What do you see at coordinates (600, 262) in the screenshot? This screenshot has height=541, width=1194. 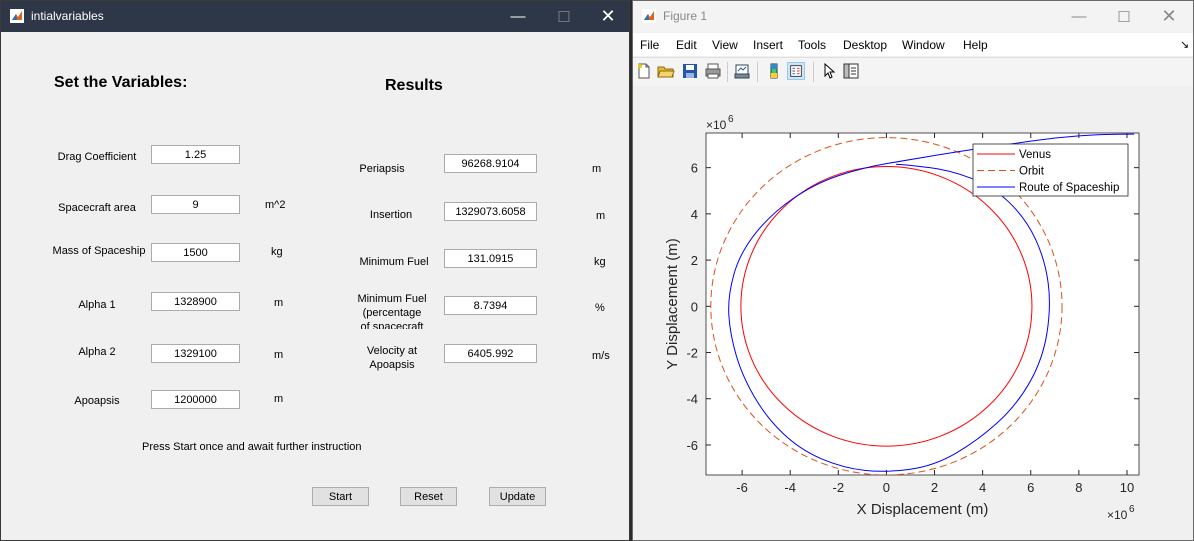 I see `minimum-fuel-unit: kg` at bounding box center [600, 262].